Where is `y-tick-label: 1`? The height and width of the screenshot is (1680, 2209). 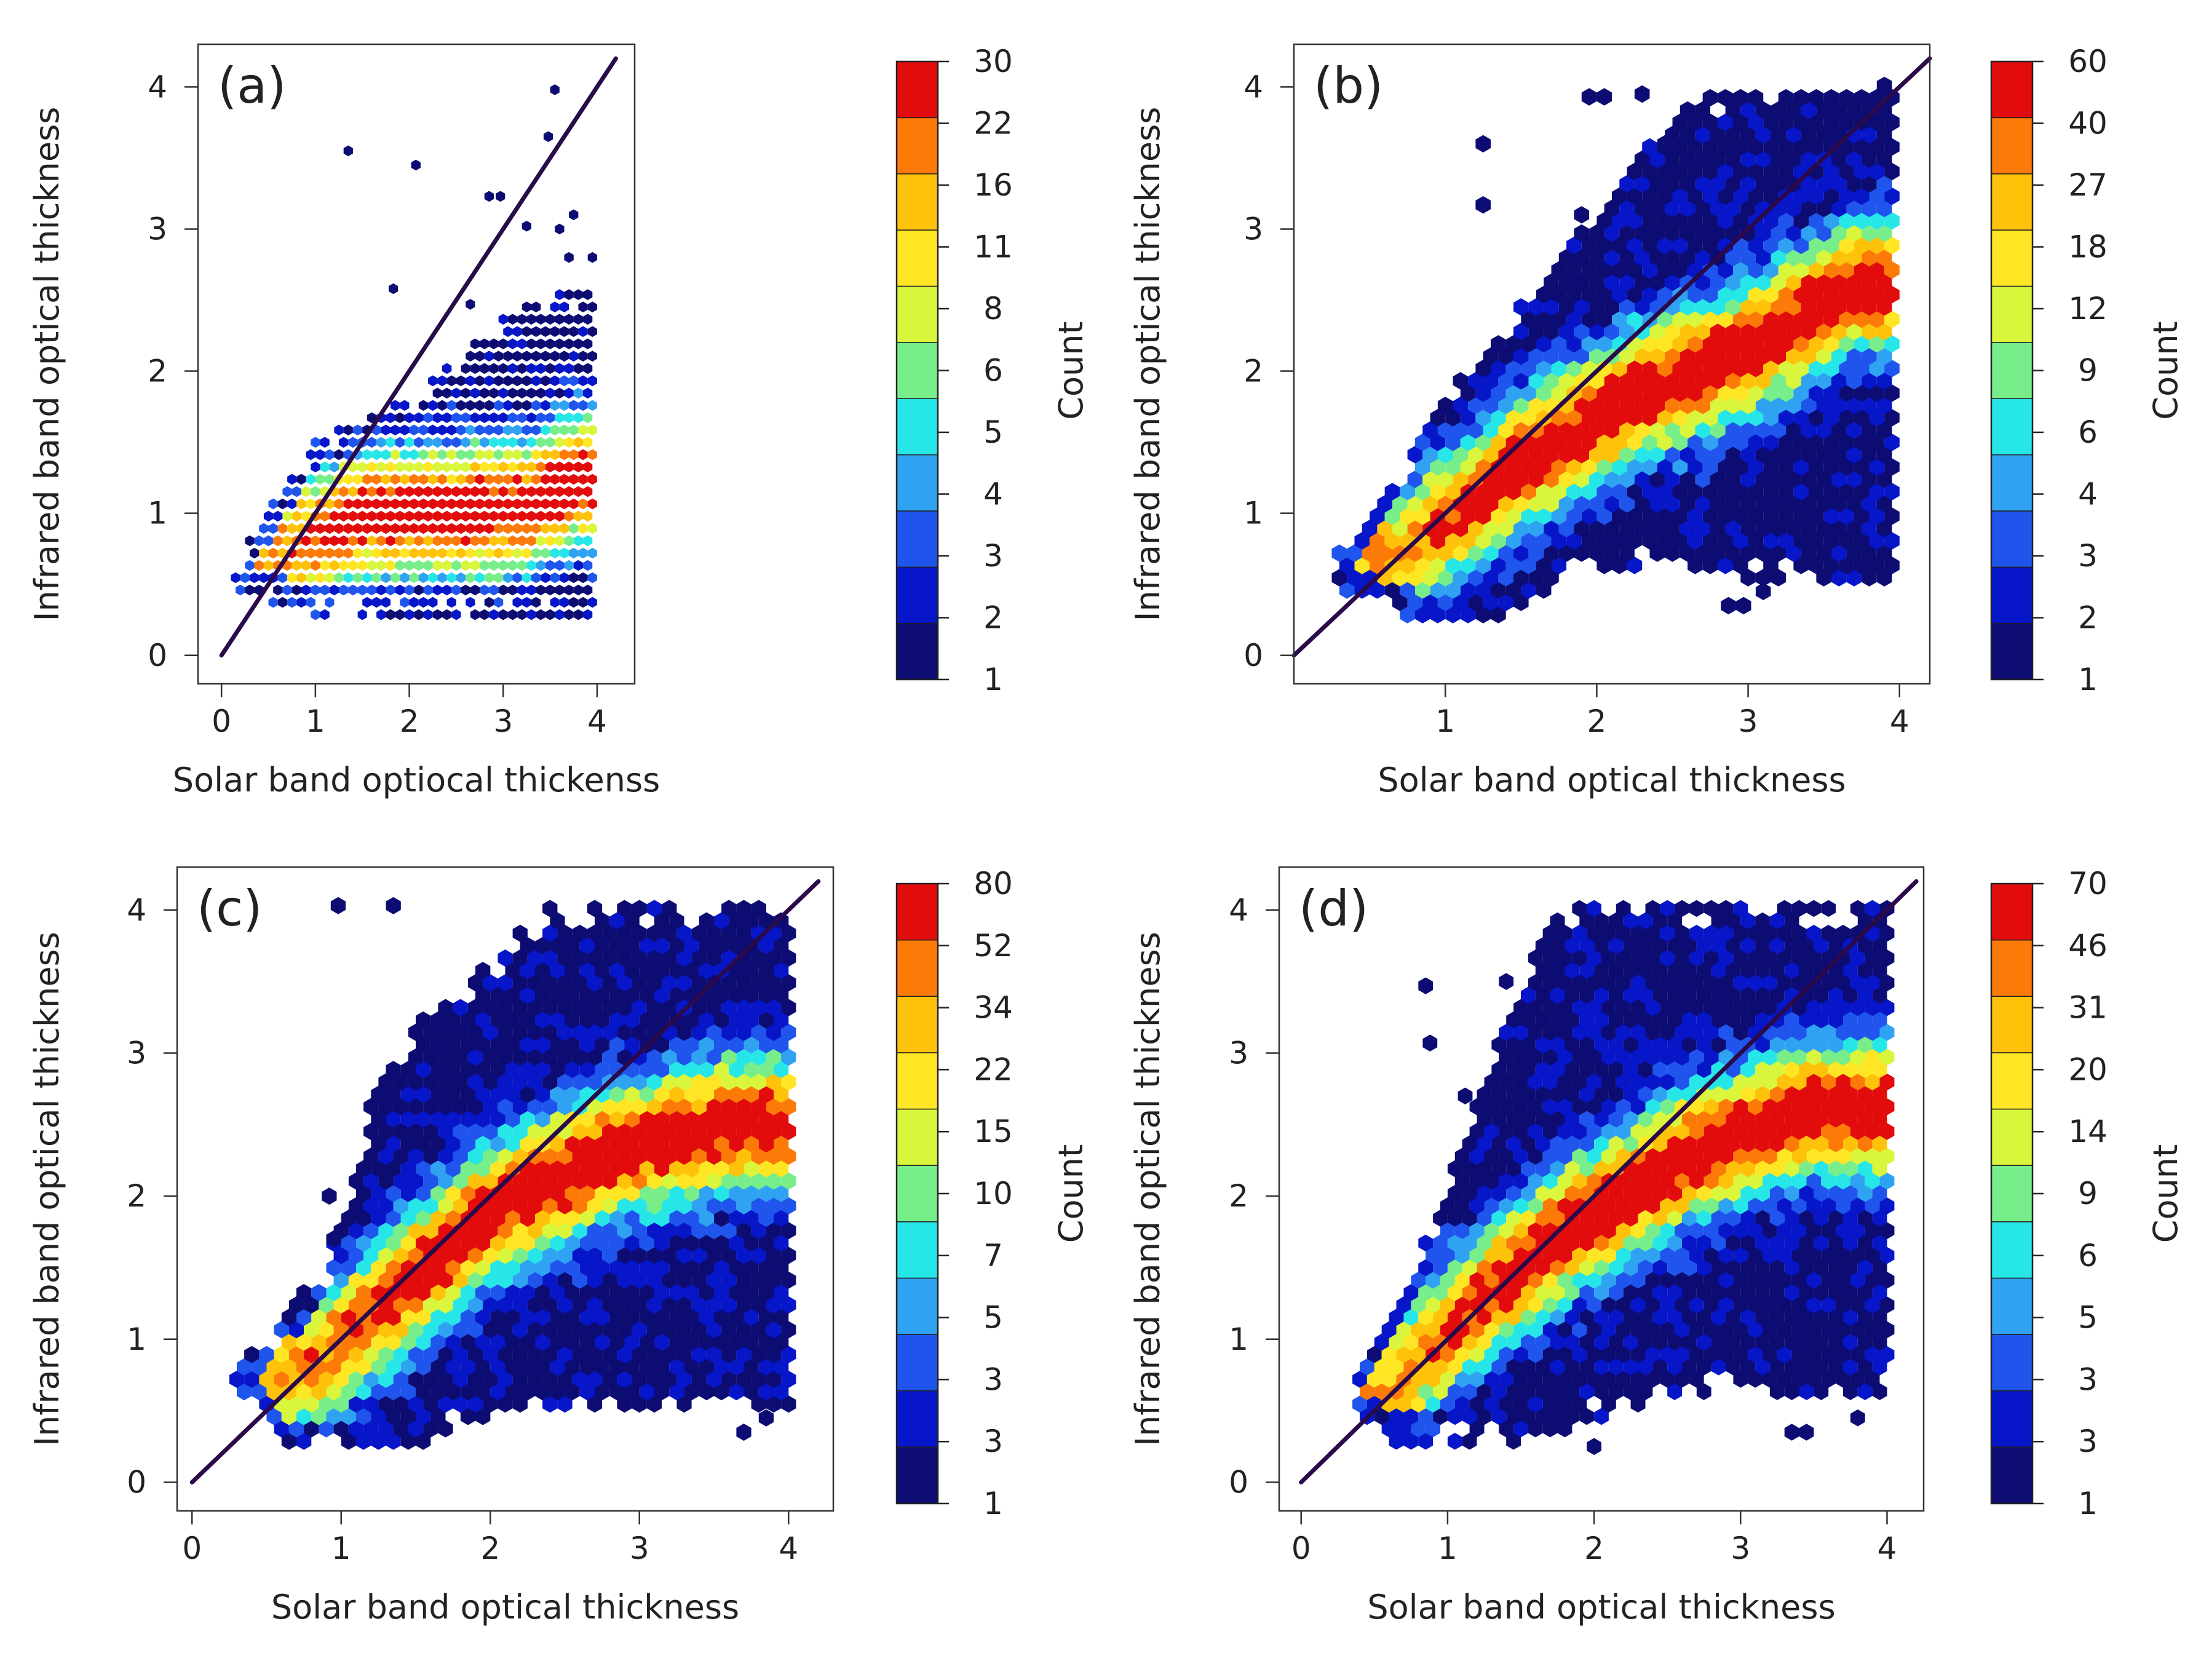
y-tick-label: 1 is located at coordinates (1238, 1339).